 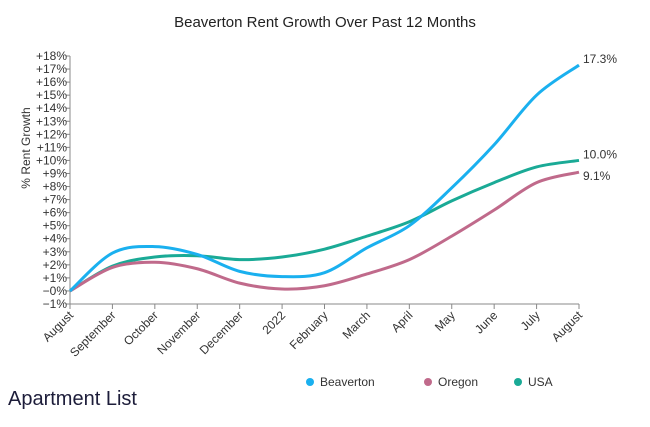 What do you see at coordinates (55, 304) in the screenshot?
I see `y-tick-label: −1%` at bounding box center [55, 304].